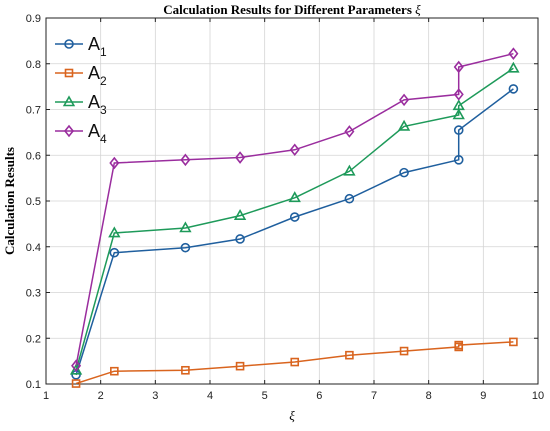 The height and width of the screenshot is (431, 550). Describe the element at coordinates (33, 248) in the screenshot. I see `y-tick-label: 0.4` at that location.